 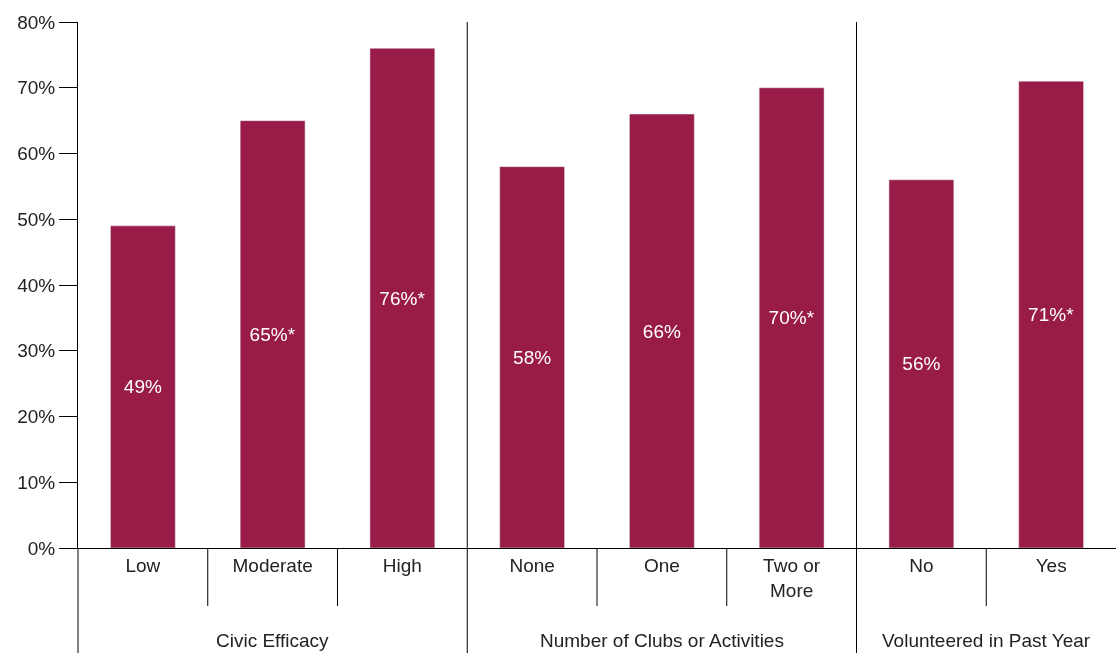 I want to click on y-tick-label: 10%, so click(x=36, y=482).